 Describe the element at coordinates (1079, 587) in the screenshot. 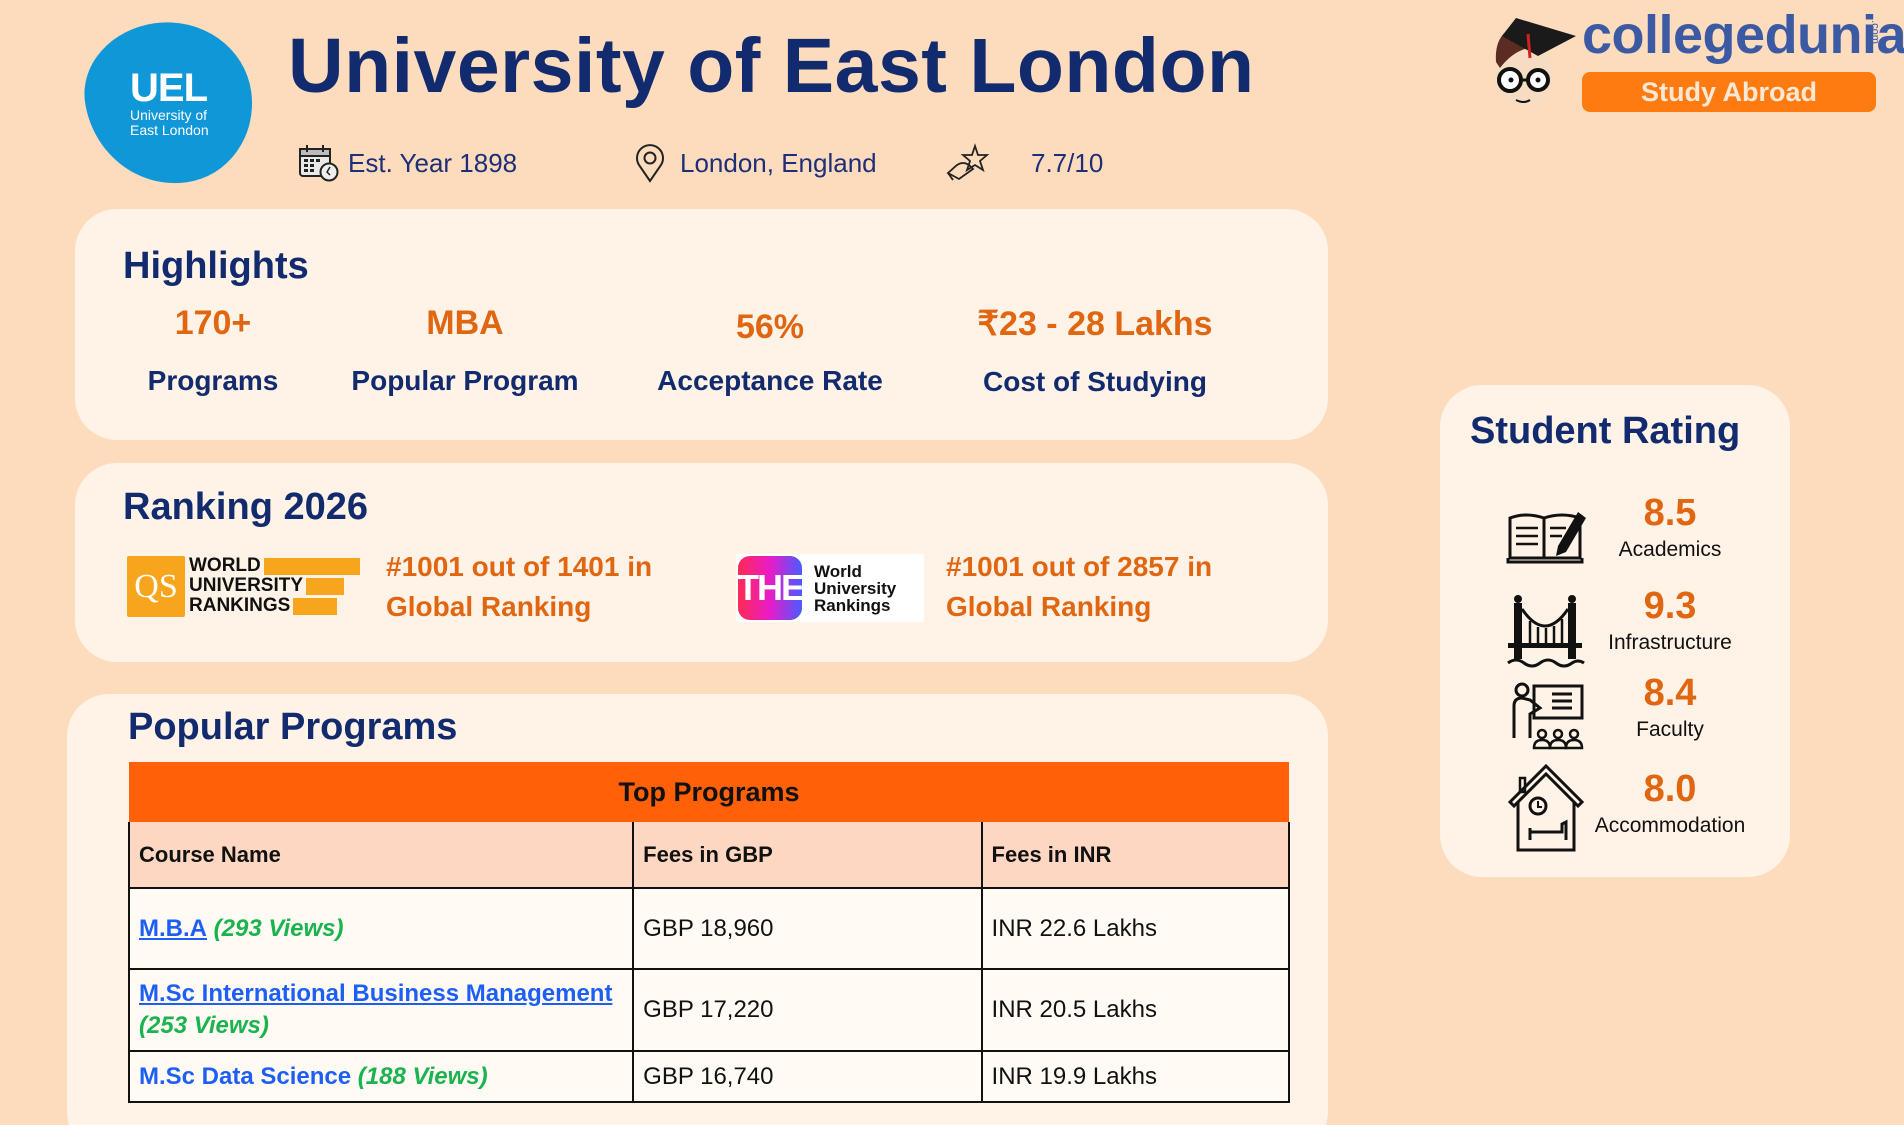

I see `the-rank-text: #1001 out of 2857 in Global Ranking` at that location.